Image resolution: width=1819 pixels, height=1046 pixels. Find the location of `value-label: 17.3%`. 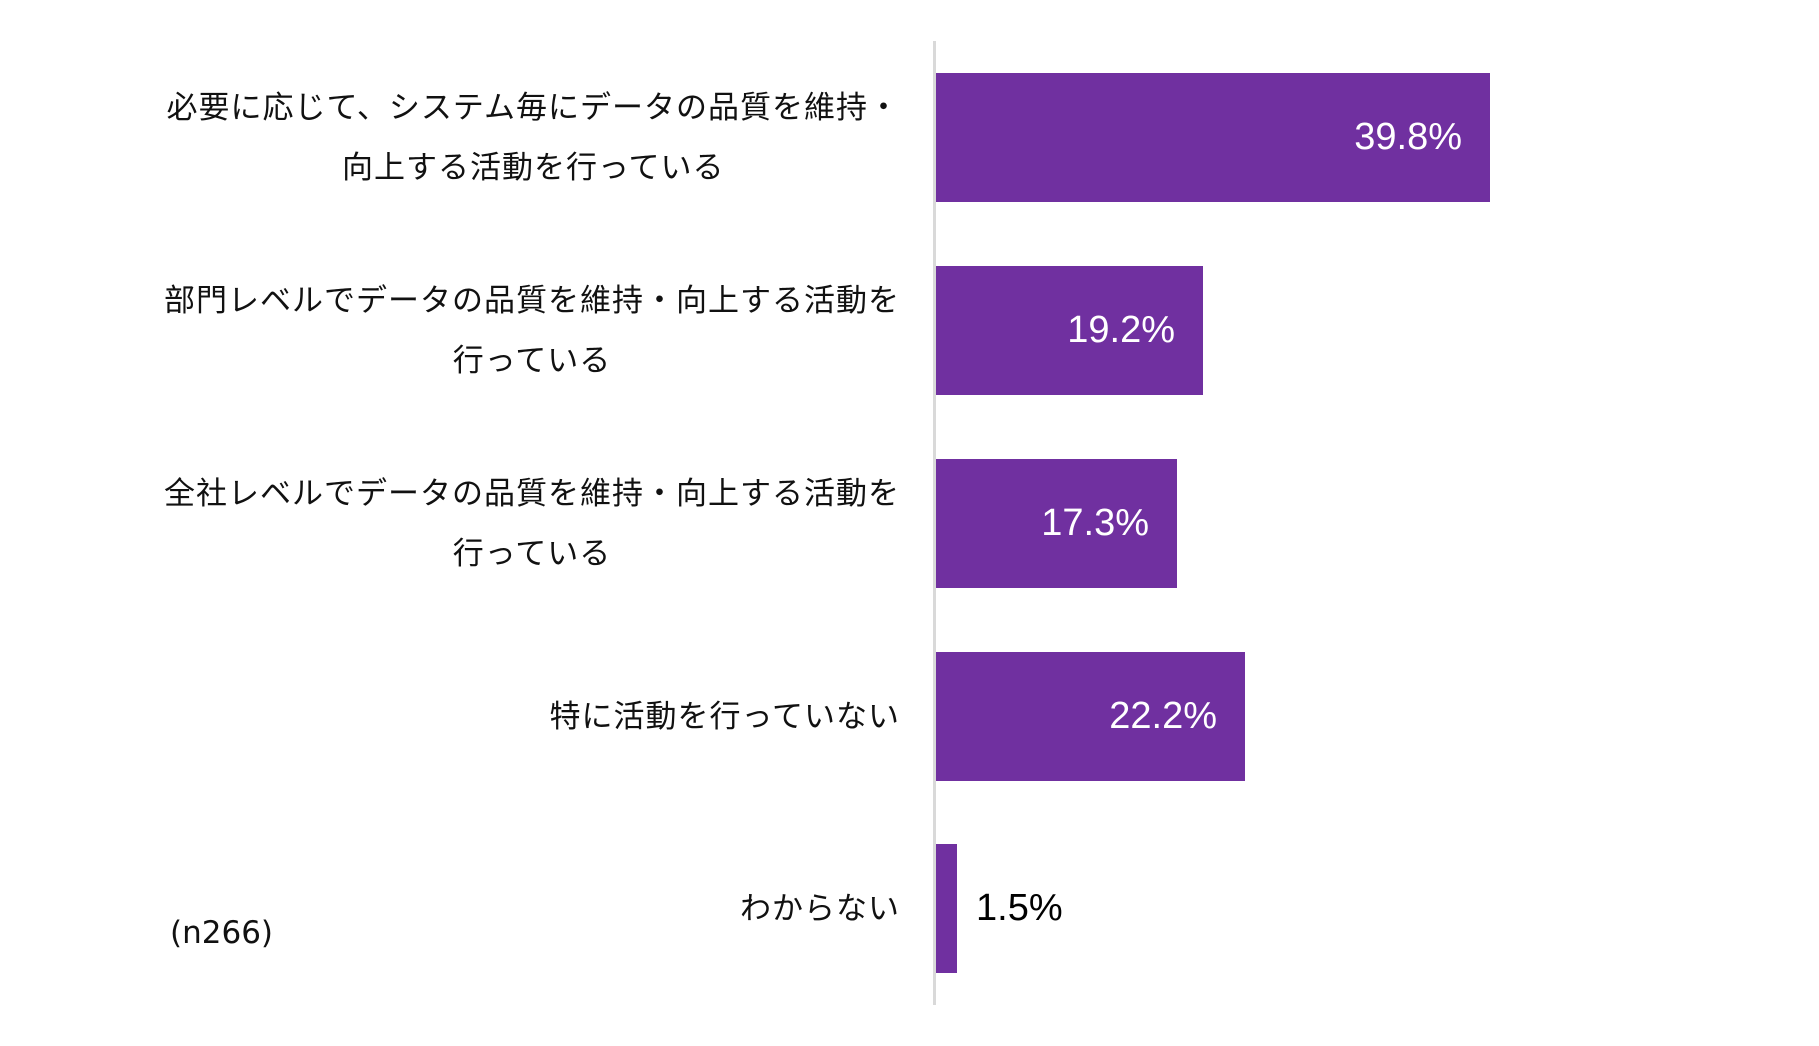

value-label: 17.3% is located at coordinates (1095, 523).